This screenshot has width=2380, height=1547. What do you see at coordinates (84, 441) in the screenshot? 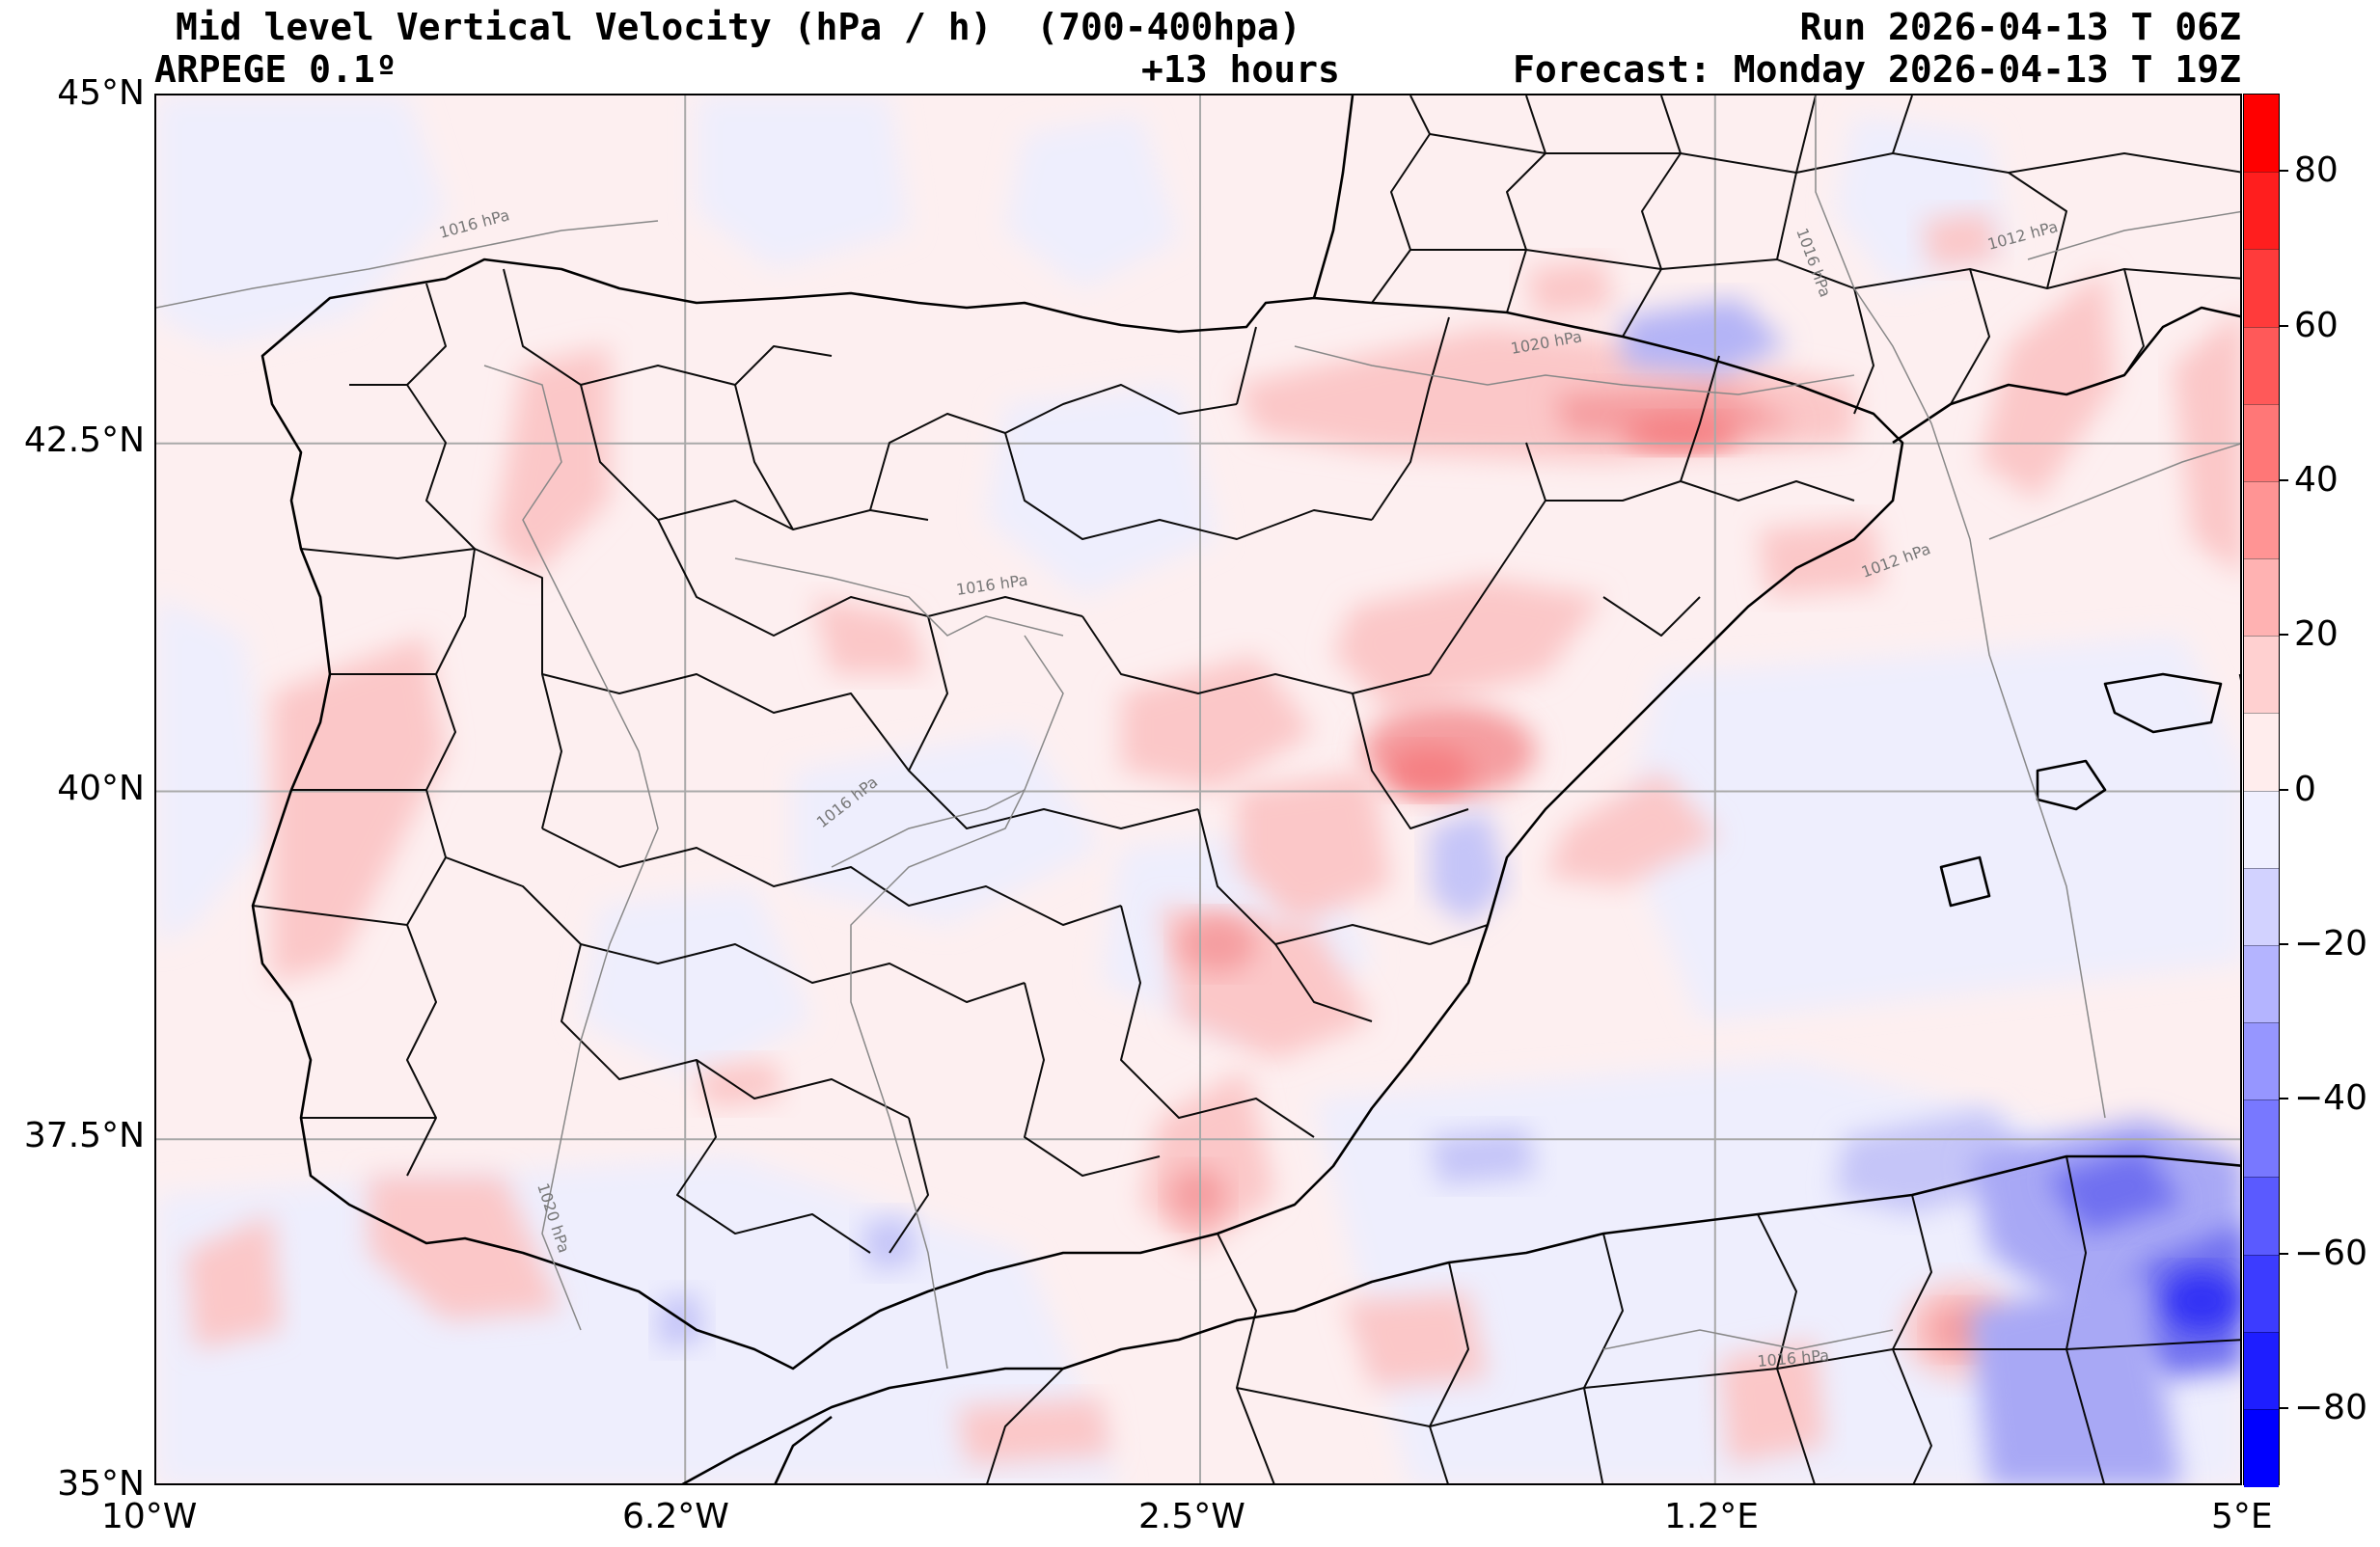
I see `lat-label: 42.5°N` at bounding box center [84, 441].